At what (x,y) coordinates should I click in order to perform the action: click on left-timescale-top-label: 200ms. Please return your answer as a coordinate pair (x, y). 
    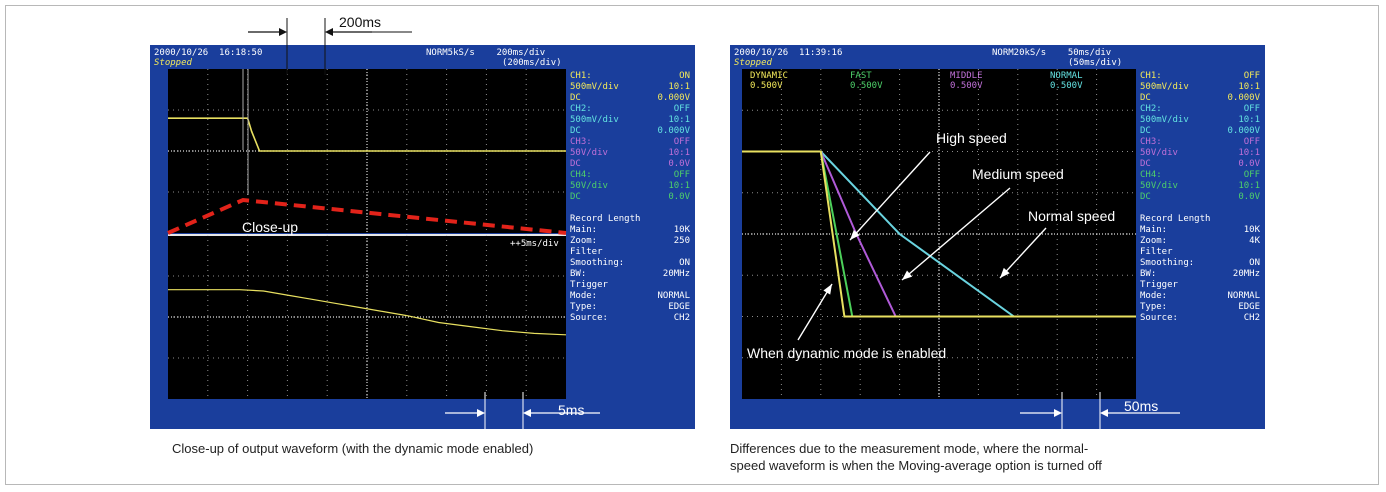
    Looking at the image, I should click on (360, 22).